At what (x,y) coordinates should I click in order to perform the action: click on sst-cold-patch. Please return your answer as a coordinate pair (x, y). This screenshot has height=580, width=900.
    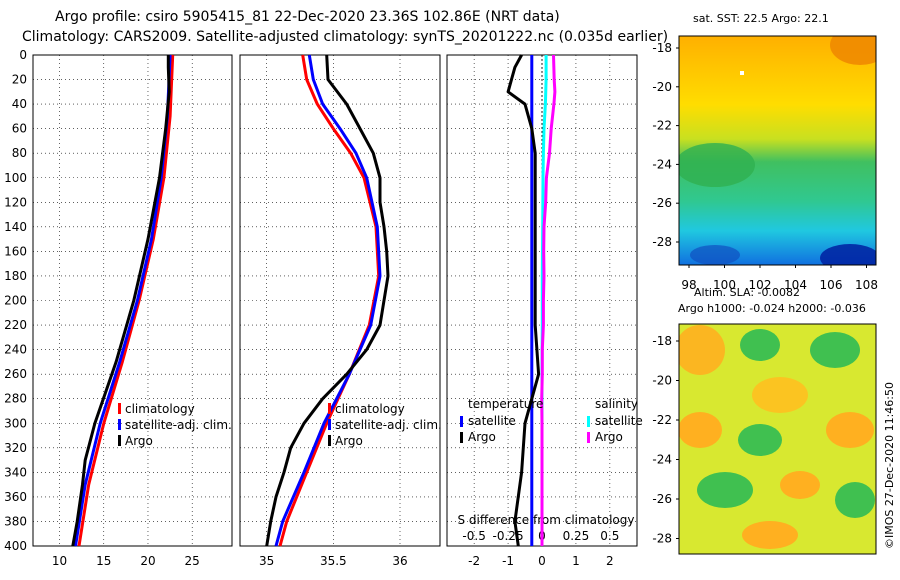
    Looking at the image, I should click on (848, 254).